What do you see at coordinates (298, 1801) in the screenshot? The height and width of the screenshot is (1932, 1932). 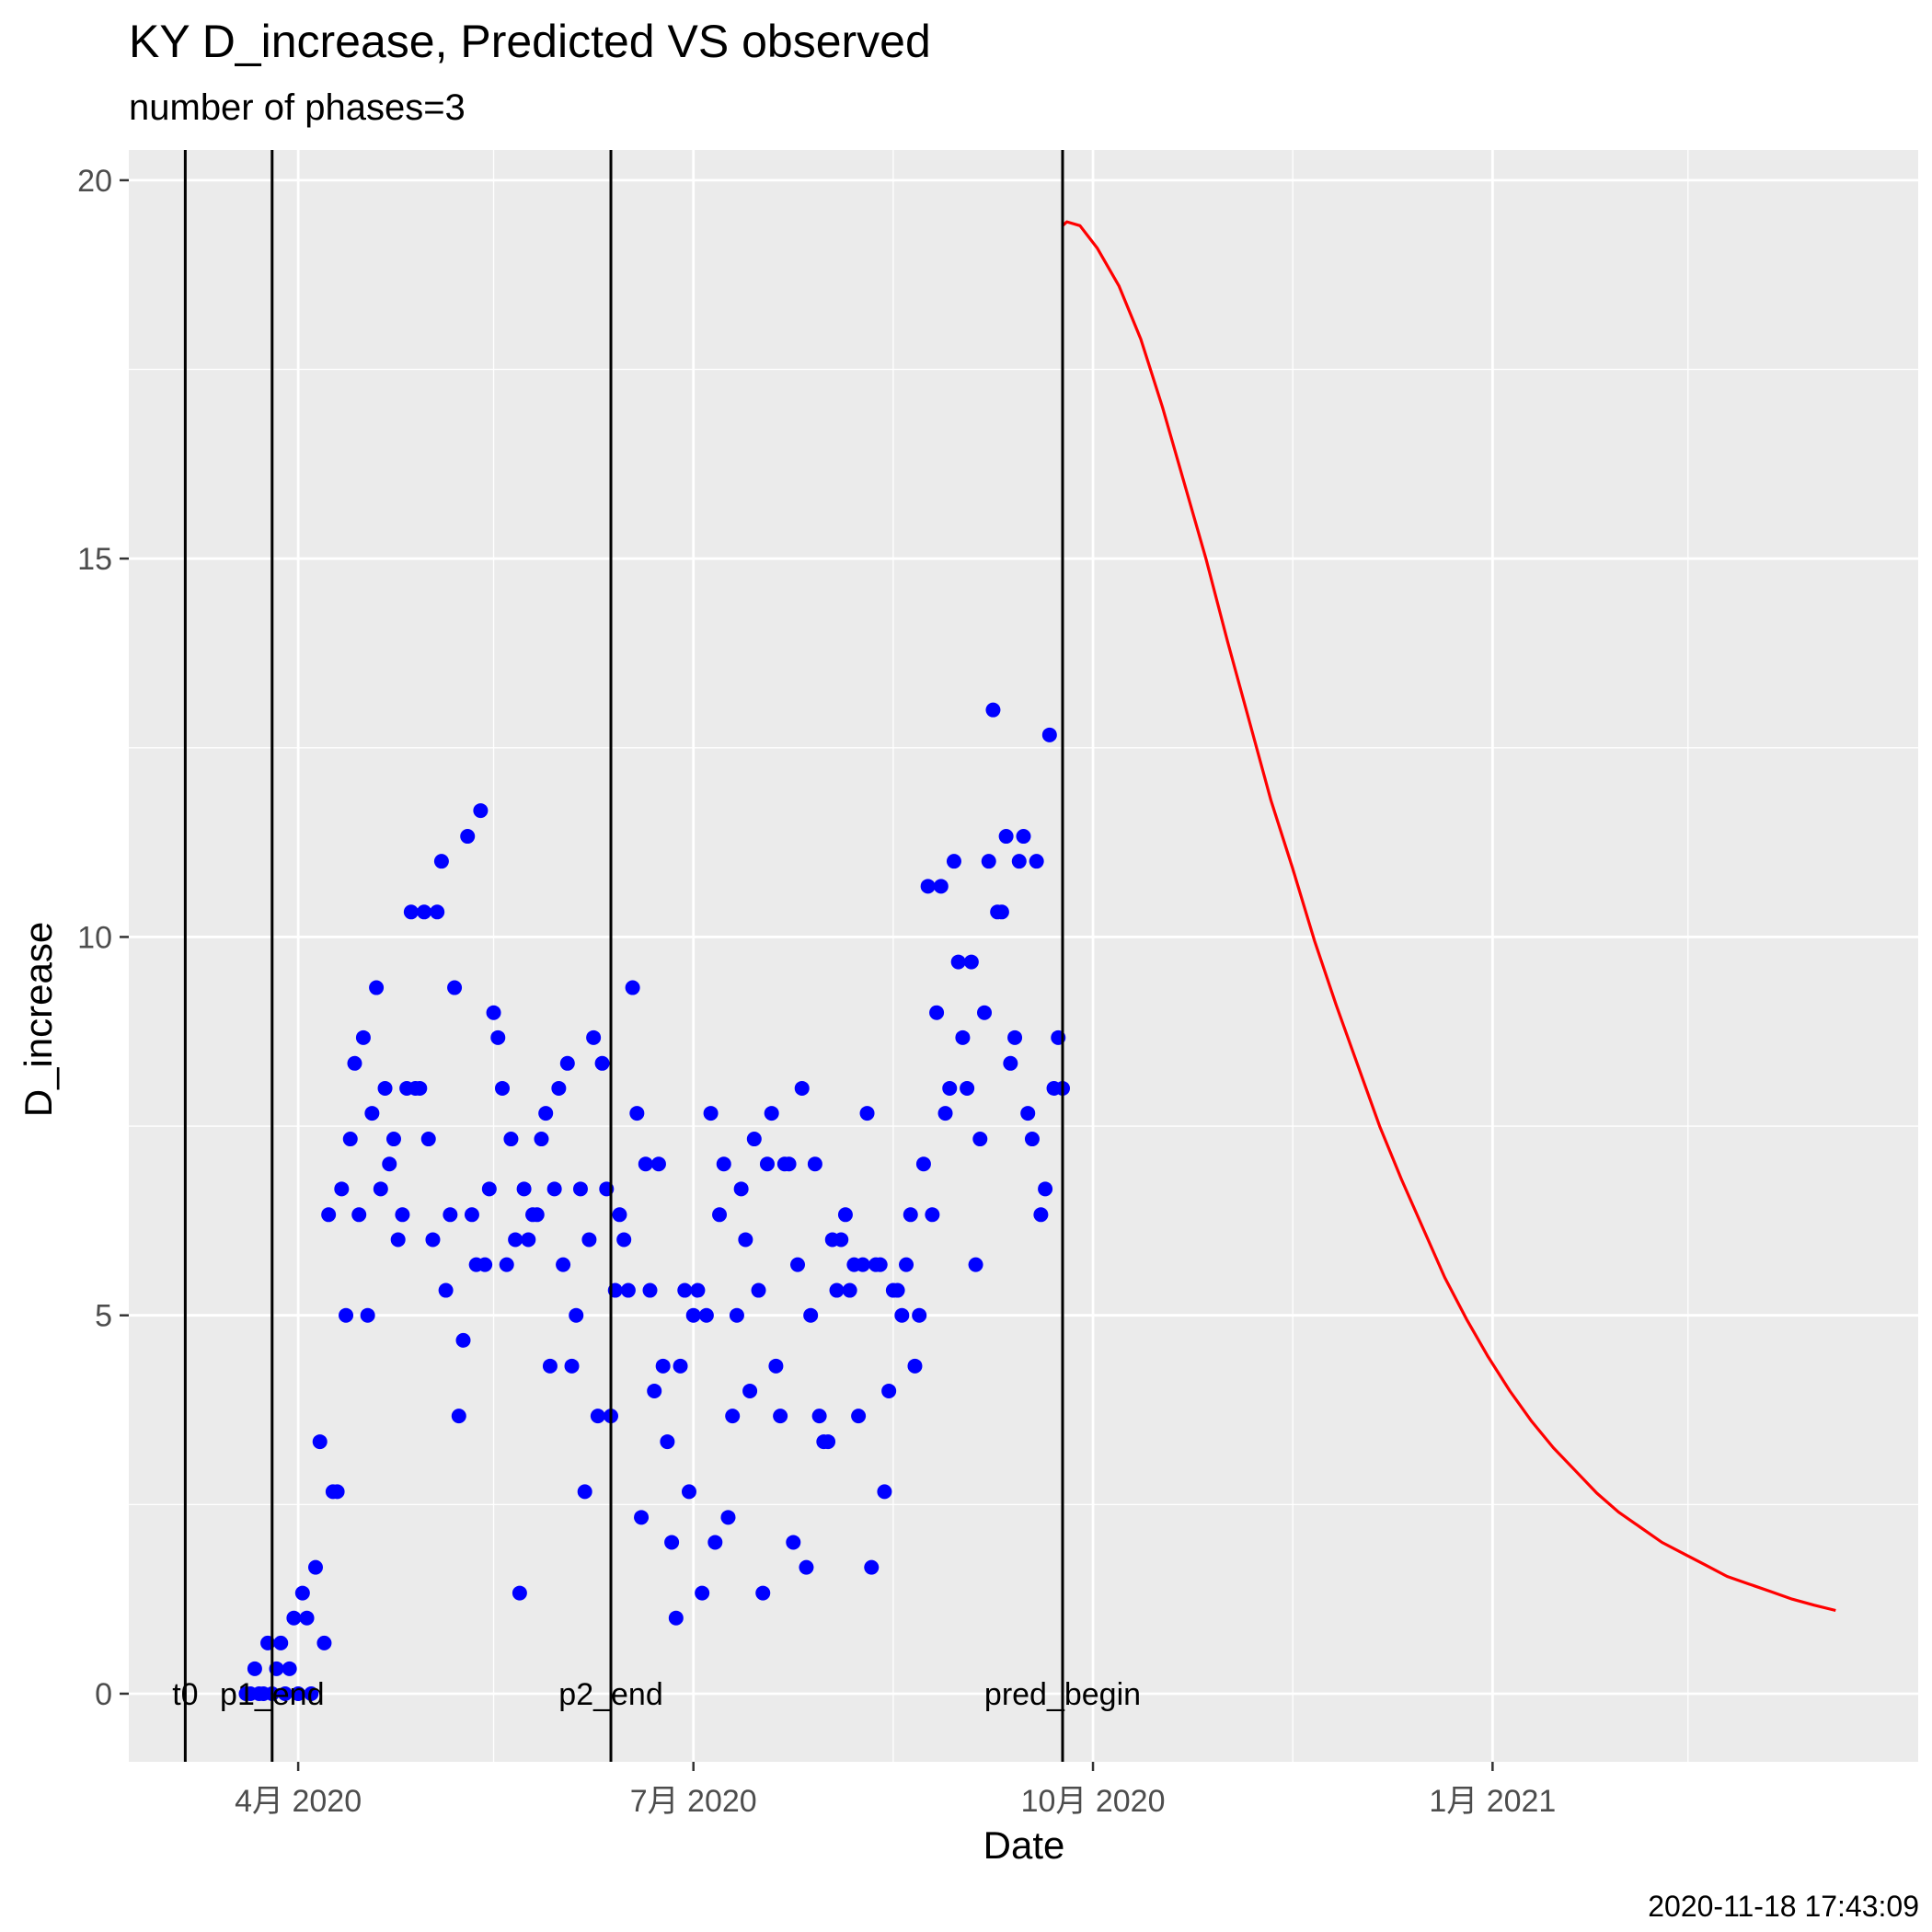 I see `x-tick-label: 4月 2020` at bounding box center [298, 1801].